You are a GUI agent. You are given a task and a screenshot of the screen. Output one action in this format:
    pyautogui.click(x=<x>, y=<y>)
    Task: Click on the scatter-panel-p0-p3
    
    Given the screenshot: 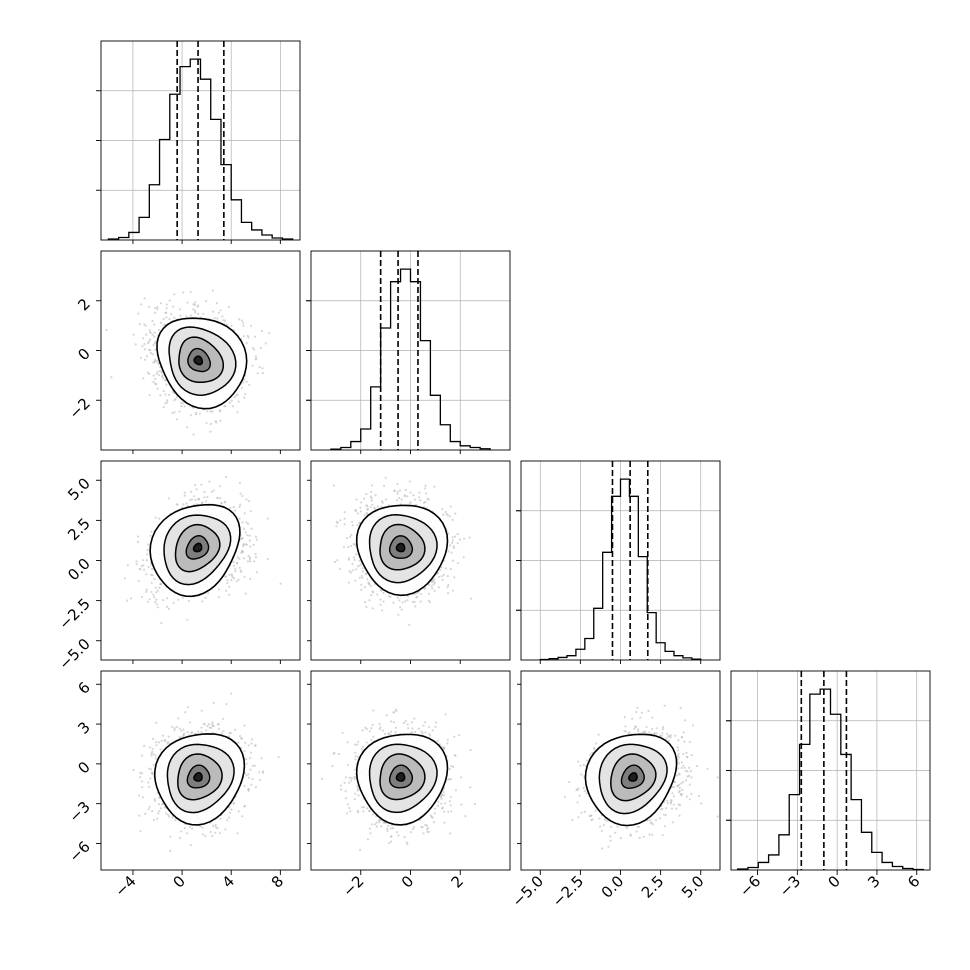 What is the action you would take?
    pyautogui.click(x=200, y=770)
    